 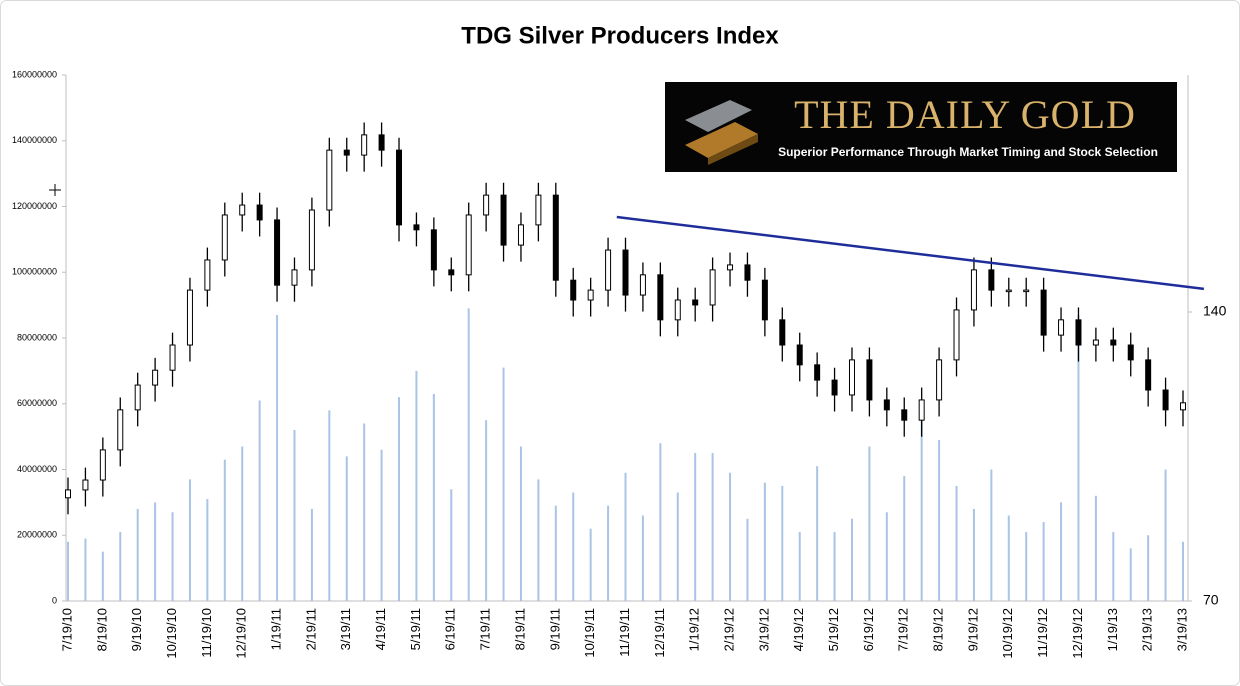 I want to click on y-tick-label: 80000000, so click(x=37, y=337).